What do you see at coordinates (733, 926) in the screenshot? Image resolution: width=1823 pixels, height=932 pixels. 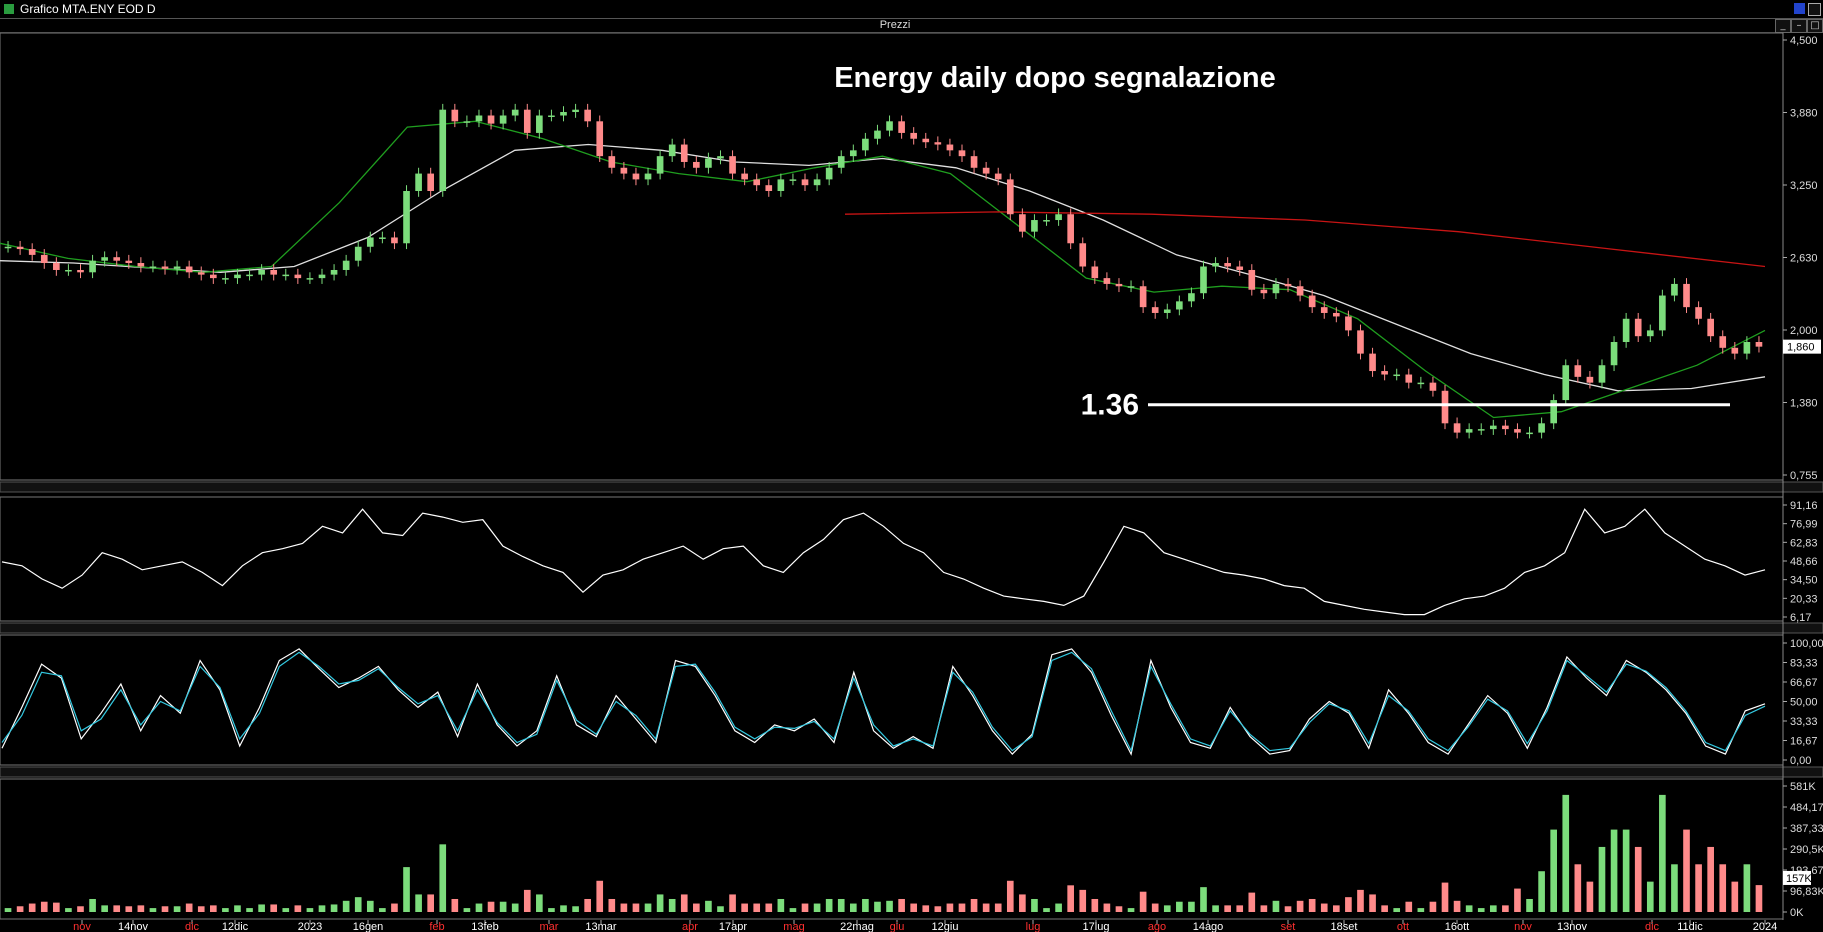 I see `date-tick-label: 17apr` at bounding box center [733, 926].